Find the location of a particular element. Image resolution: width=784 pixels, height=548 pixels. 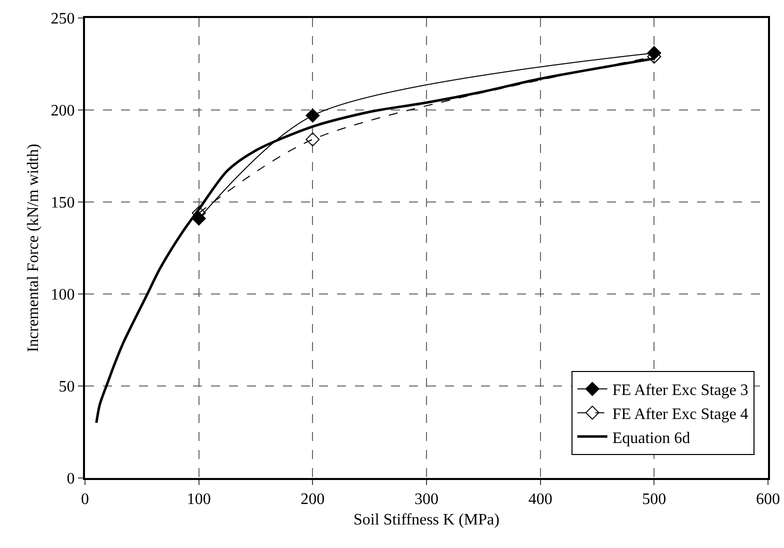

y-tick-label: 150 is located at coordinates (62, 203).